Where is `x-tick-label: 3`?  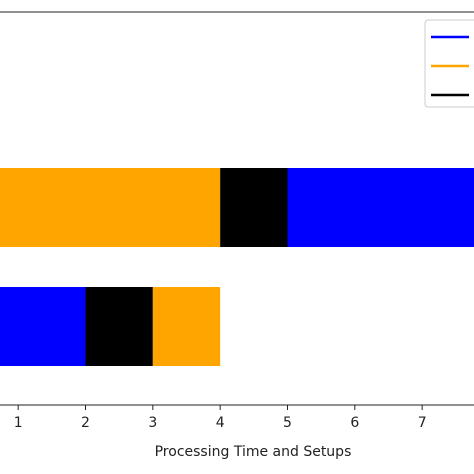 x-tick-label: 3 is located at coordinates (152, 423).